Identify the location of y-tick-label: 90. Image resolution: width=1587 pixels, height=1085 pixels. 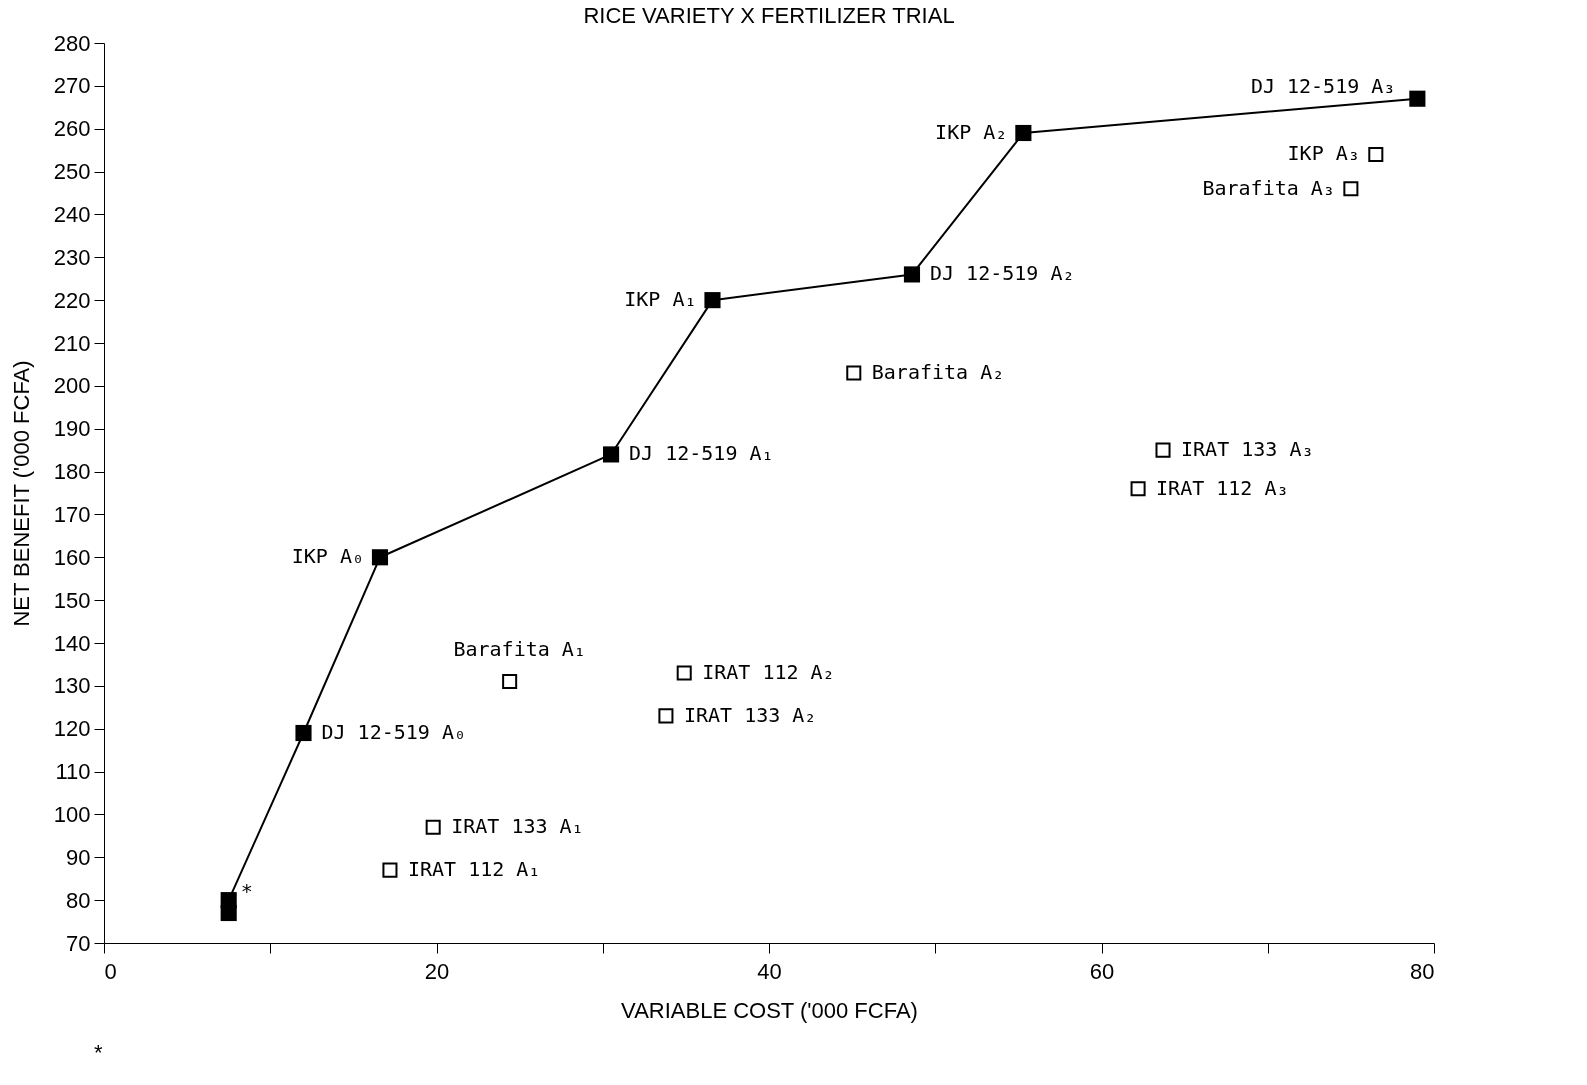
(78, 857).